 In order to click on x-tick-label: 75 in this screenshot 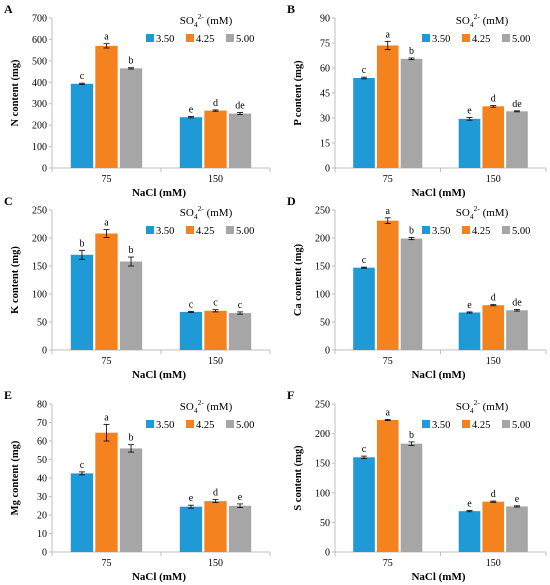, I will do `click(388, 563)`.